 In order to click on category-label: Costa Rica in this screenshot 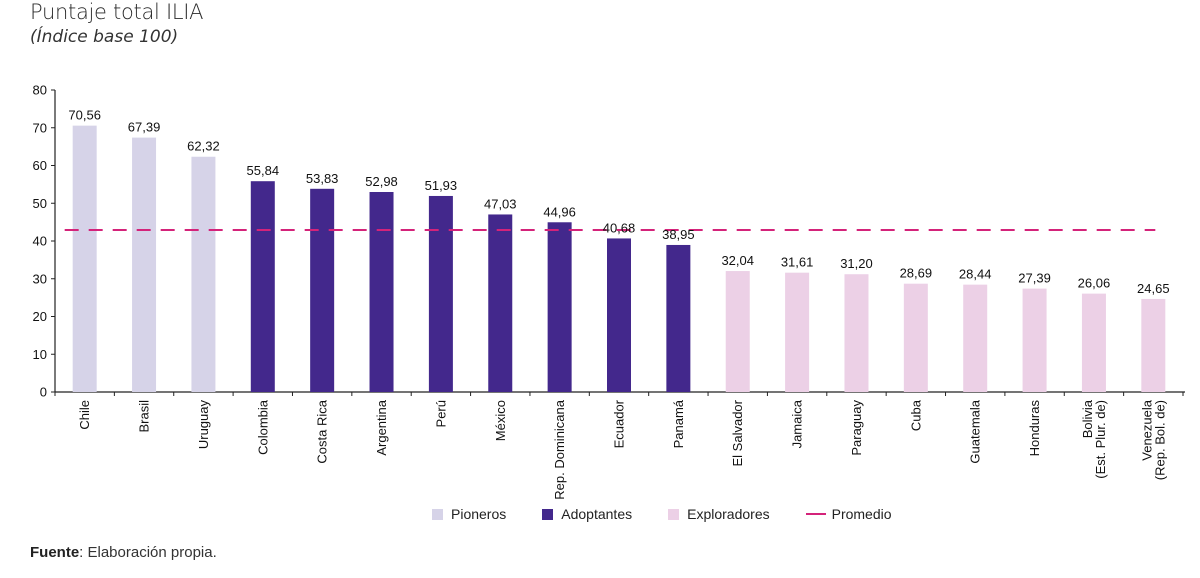, I will do `click(322, 431)`.